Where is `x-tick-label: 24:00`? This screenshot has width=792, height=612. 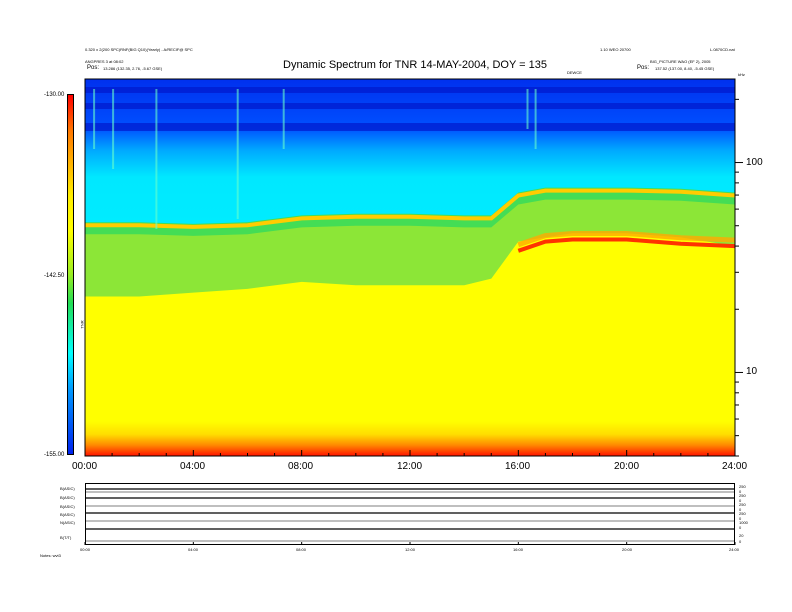
x-tick-label: 24:00 is located at coordinates (735, 466).